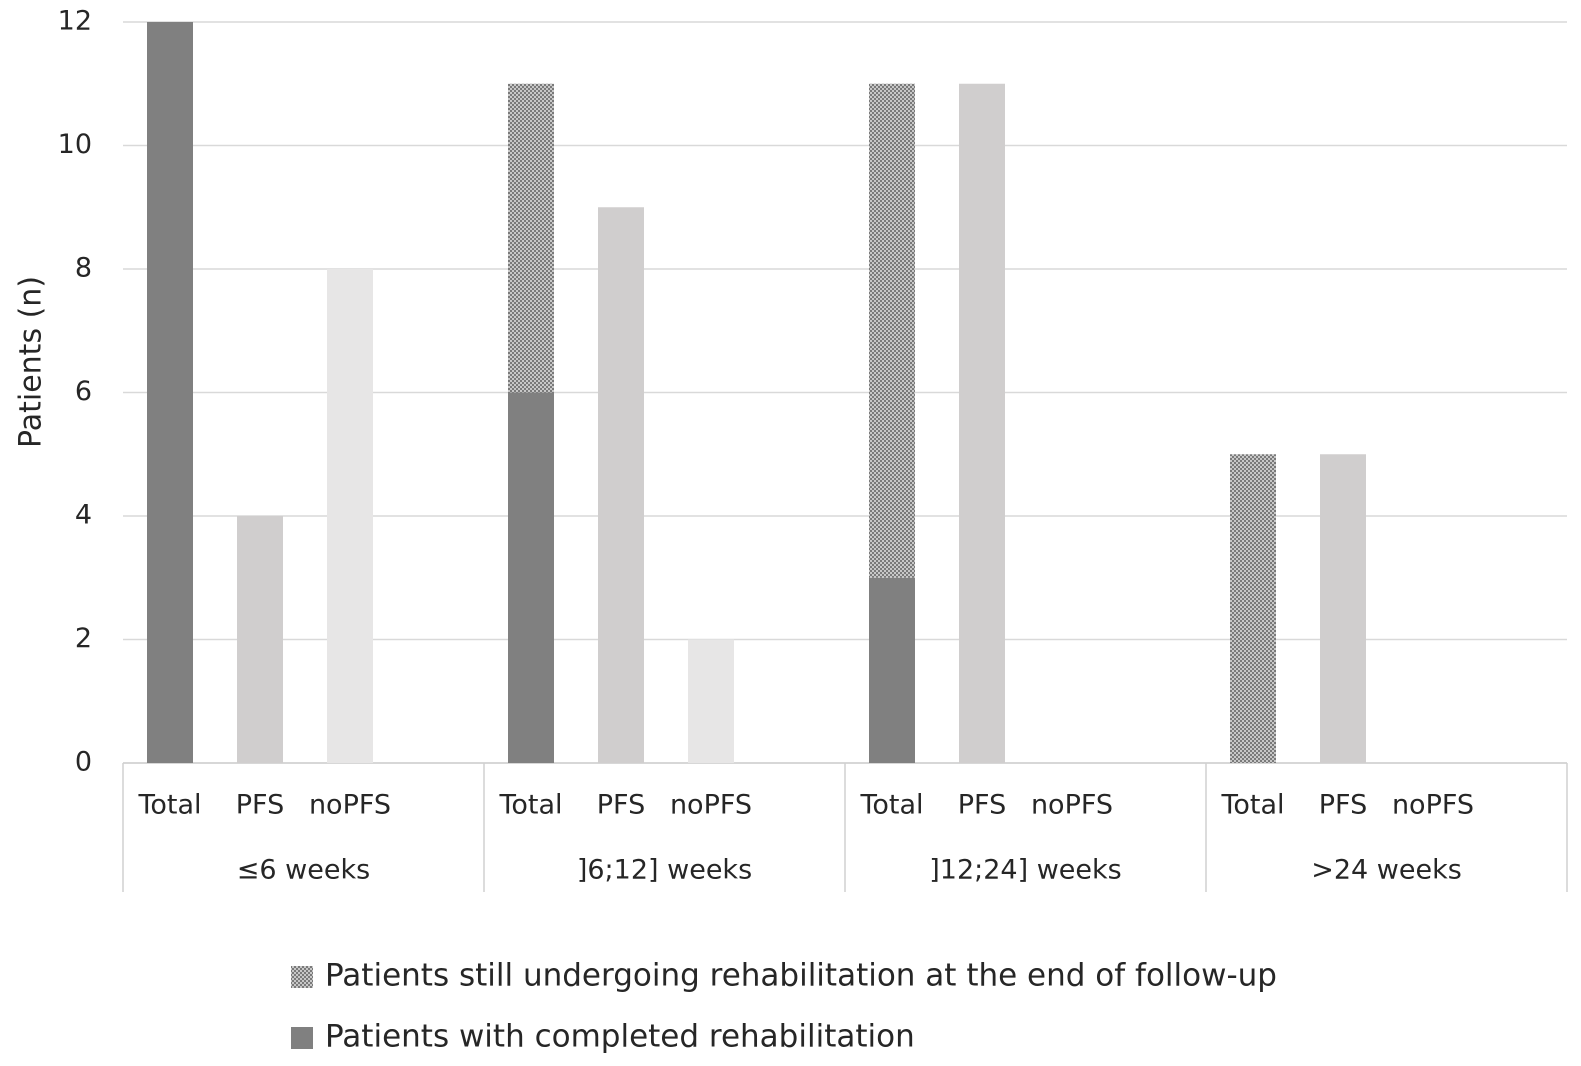 The height and width of the screenshot is (1066, 1581). I want to click on group-label: >24 weeks, so click(1386, 870).